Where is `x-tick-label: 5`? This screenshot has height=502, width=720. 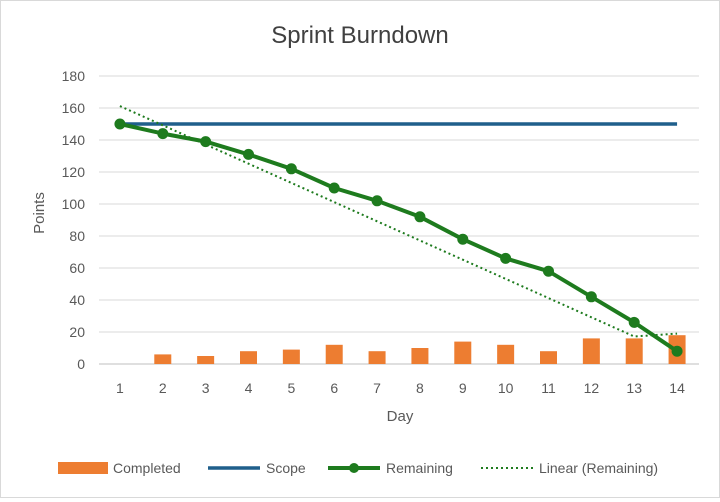
x-tick-label: 5 is located at coordinates (291, 388).